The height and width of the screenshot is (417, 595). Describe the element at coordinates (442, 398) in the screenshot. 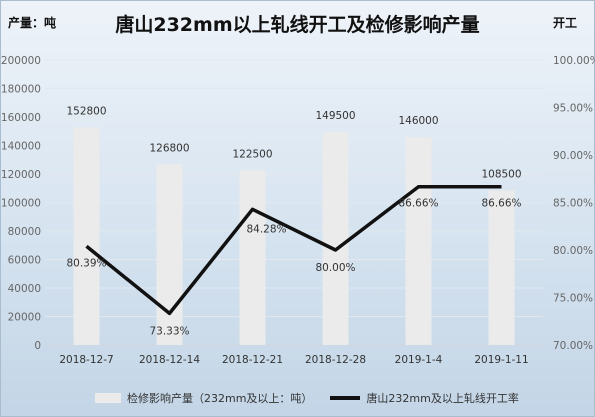

I see `legend-line-label: 唐山232mm及以上轧线开工率` at that location.